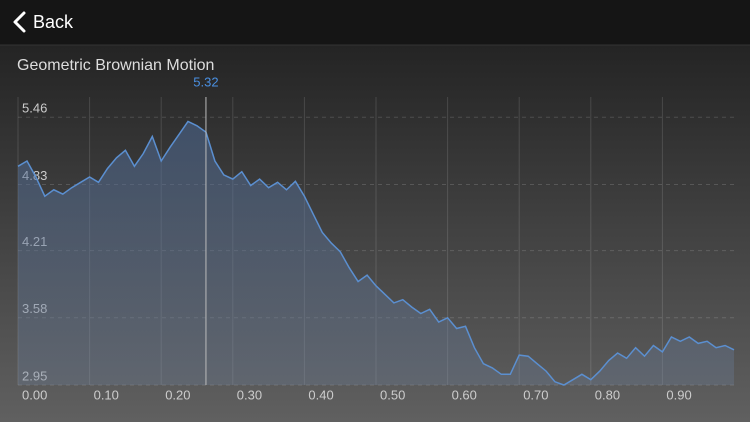  I want to click on x-tick-label: 0.50, so click(392, 394).